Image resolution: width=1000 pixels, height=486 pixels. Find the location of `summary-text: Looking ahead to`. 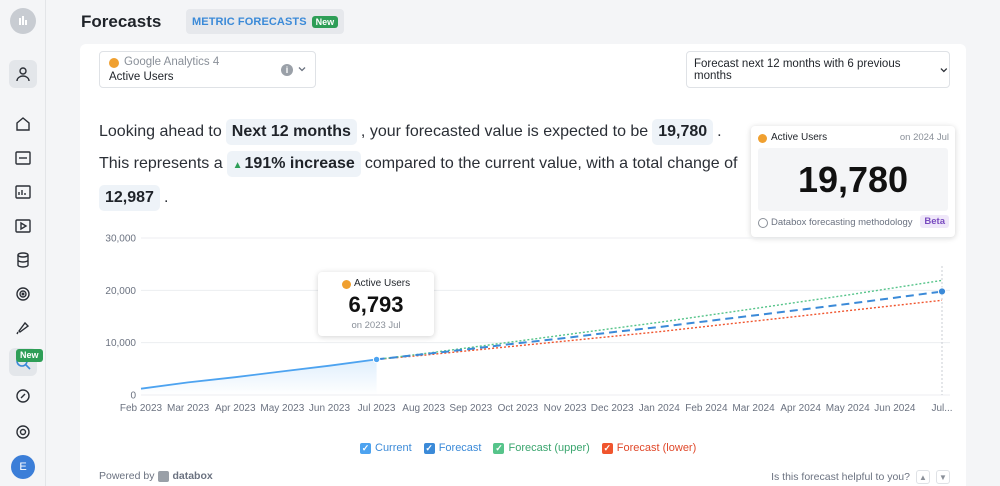

summary-text: Looking ahead to is located at coordinates (160, 131).